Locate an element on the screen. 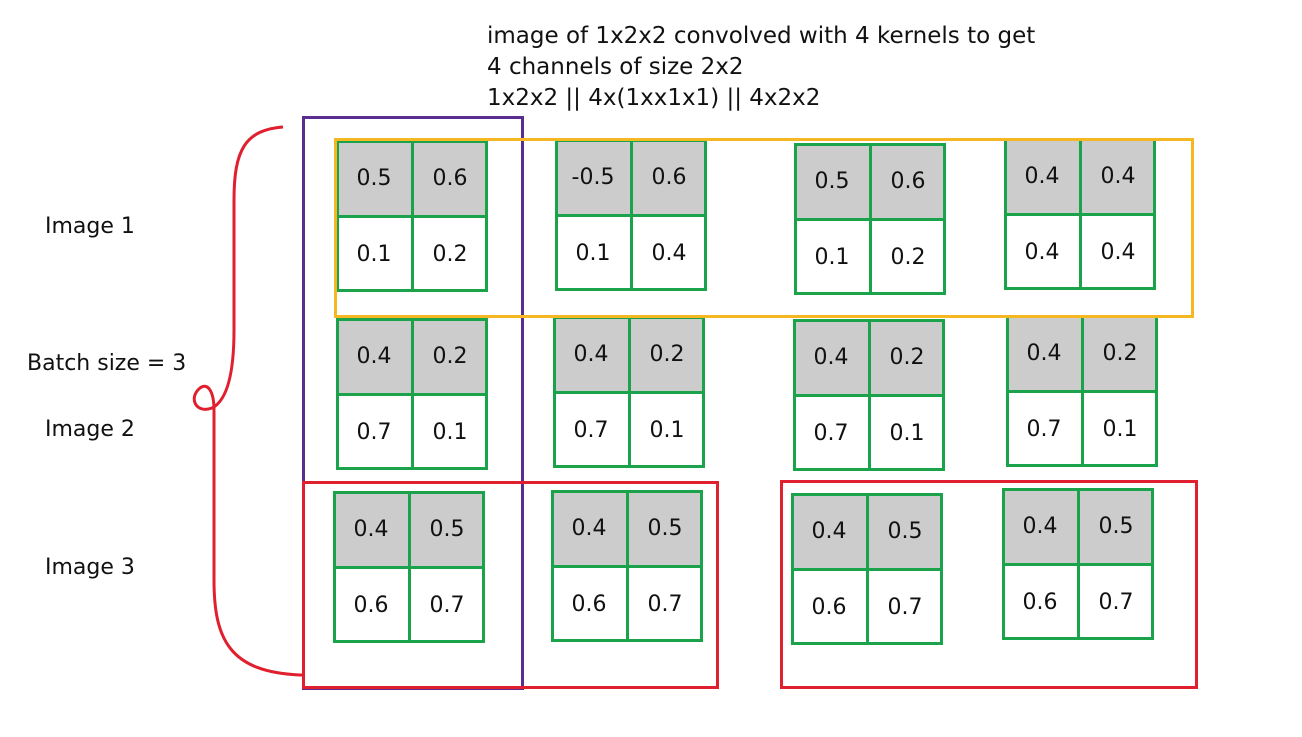 The image size is (1302, 737). grid-cell: -0.5 is located at coordinates (593, 177).